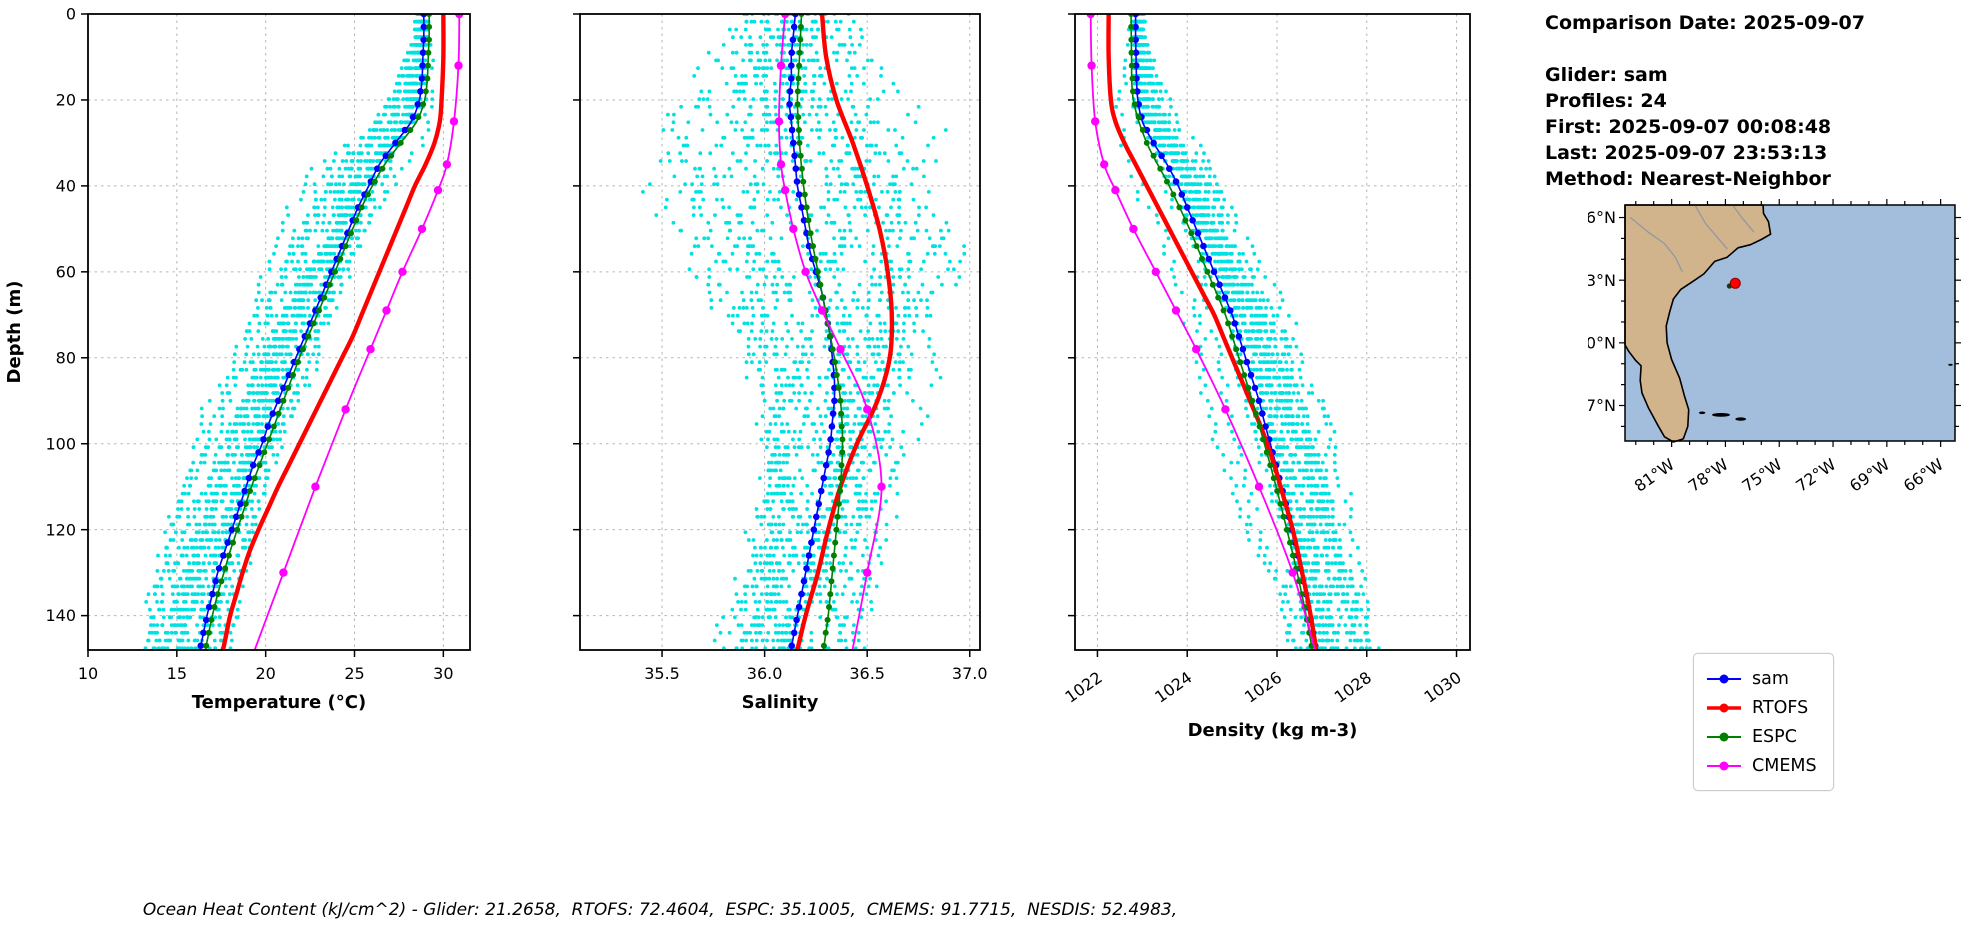  What do you see at coordinates (443, 673) in the screenshot?
I see `x-tick-label: 30` at bounding box center [443, 673].